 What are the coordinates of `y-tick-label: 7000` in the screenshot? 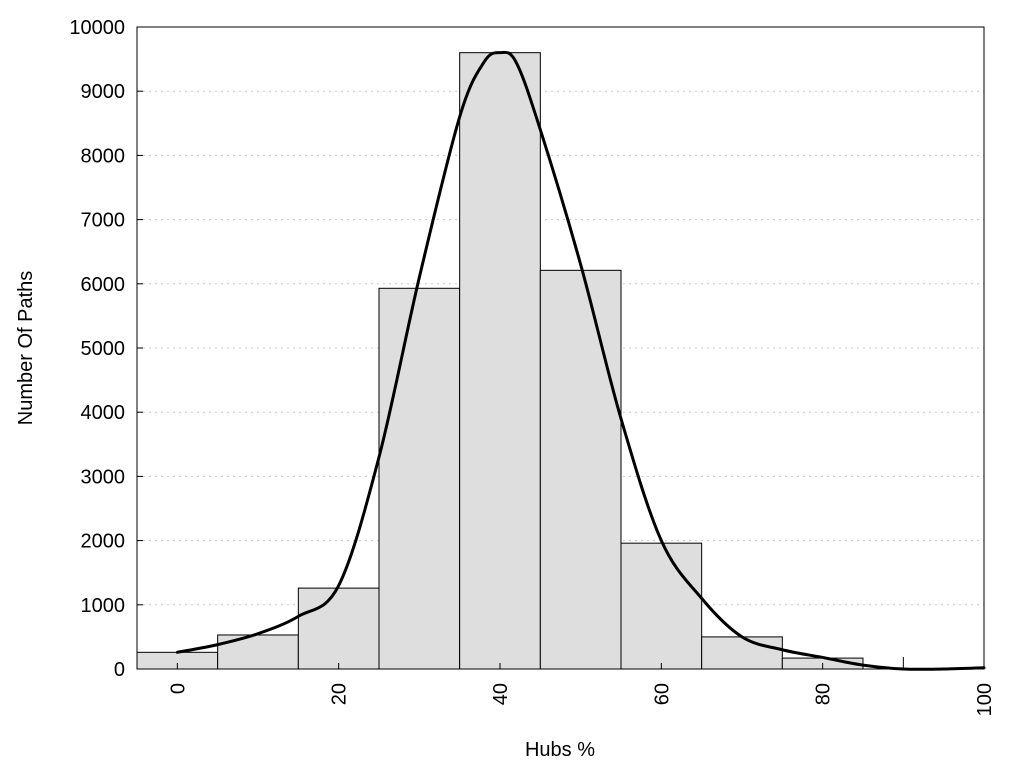 It's located at (103, 221).